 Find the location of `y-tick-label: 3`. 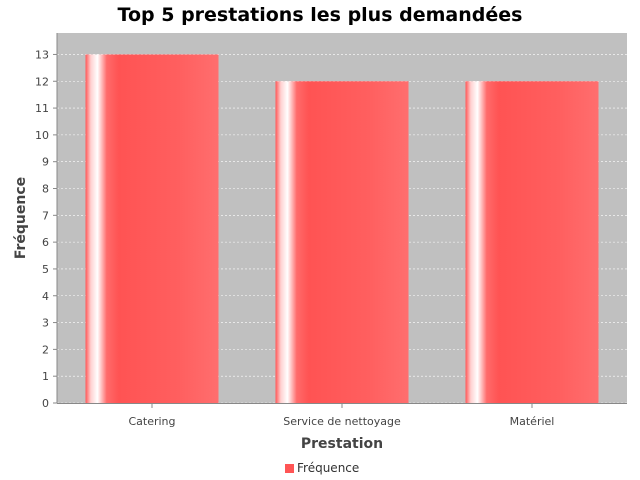

y-tick-label: 3 is located at coordinates (45, 323).